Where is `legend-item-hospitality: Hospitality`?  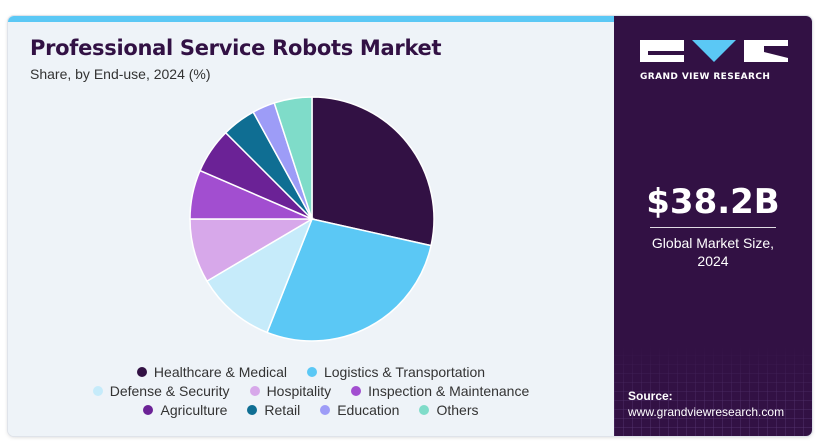 legend-item-hospitality: Hospitality is located at coordinates (290, 391).